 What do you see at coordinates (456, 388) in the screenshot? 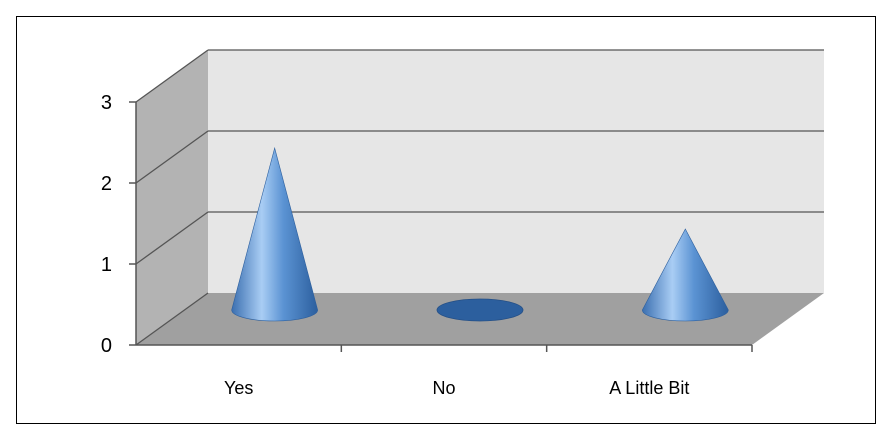
I see `category-labels: Yes No A Little Bit` at bounding box center [456, 388].